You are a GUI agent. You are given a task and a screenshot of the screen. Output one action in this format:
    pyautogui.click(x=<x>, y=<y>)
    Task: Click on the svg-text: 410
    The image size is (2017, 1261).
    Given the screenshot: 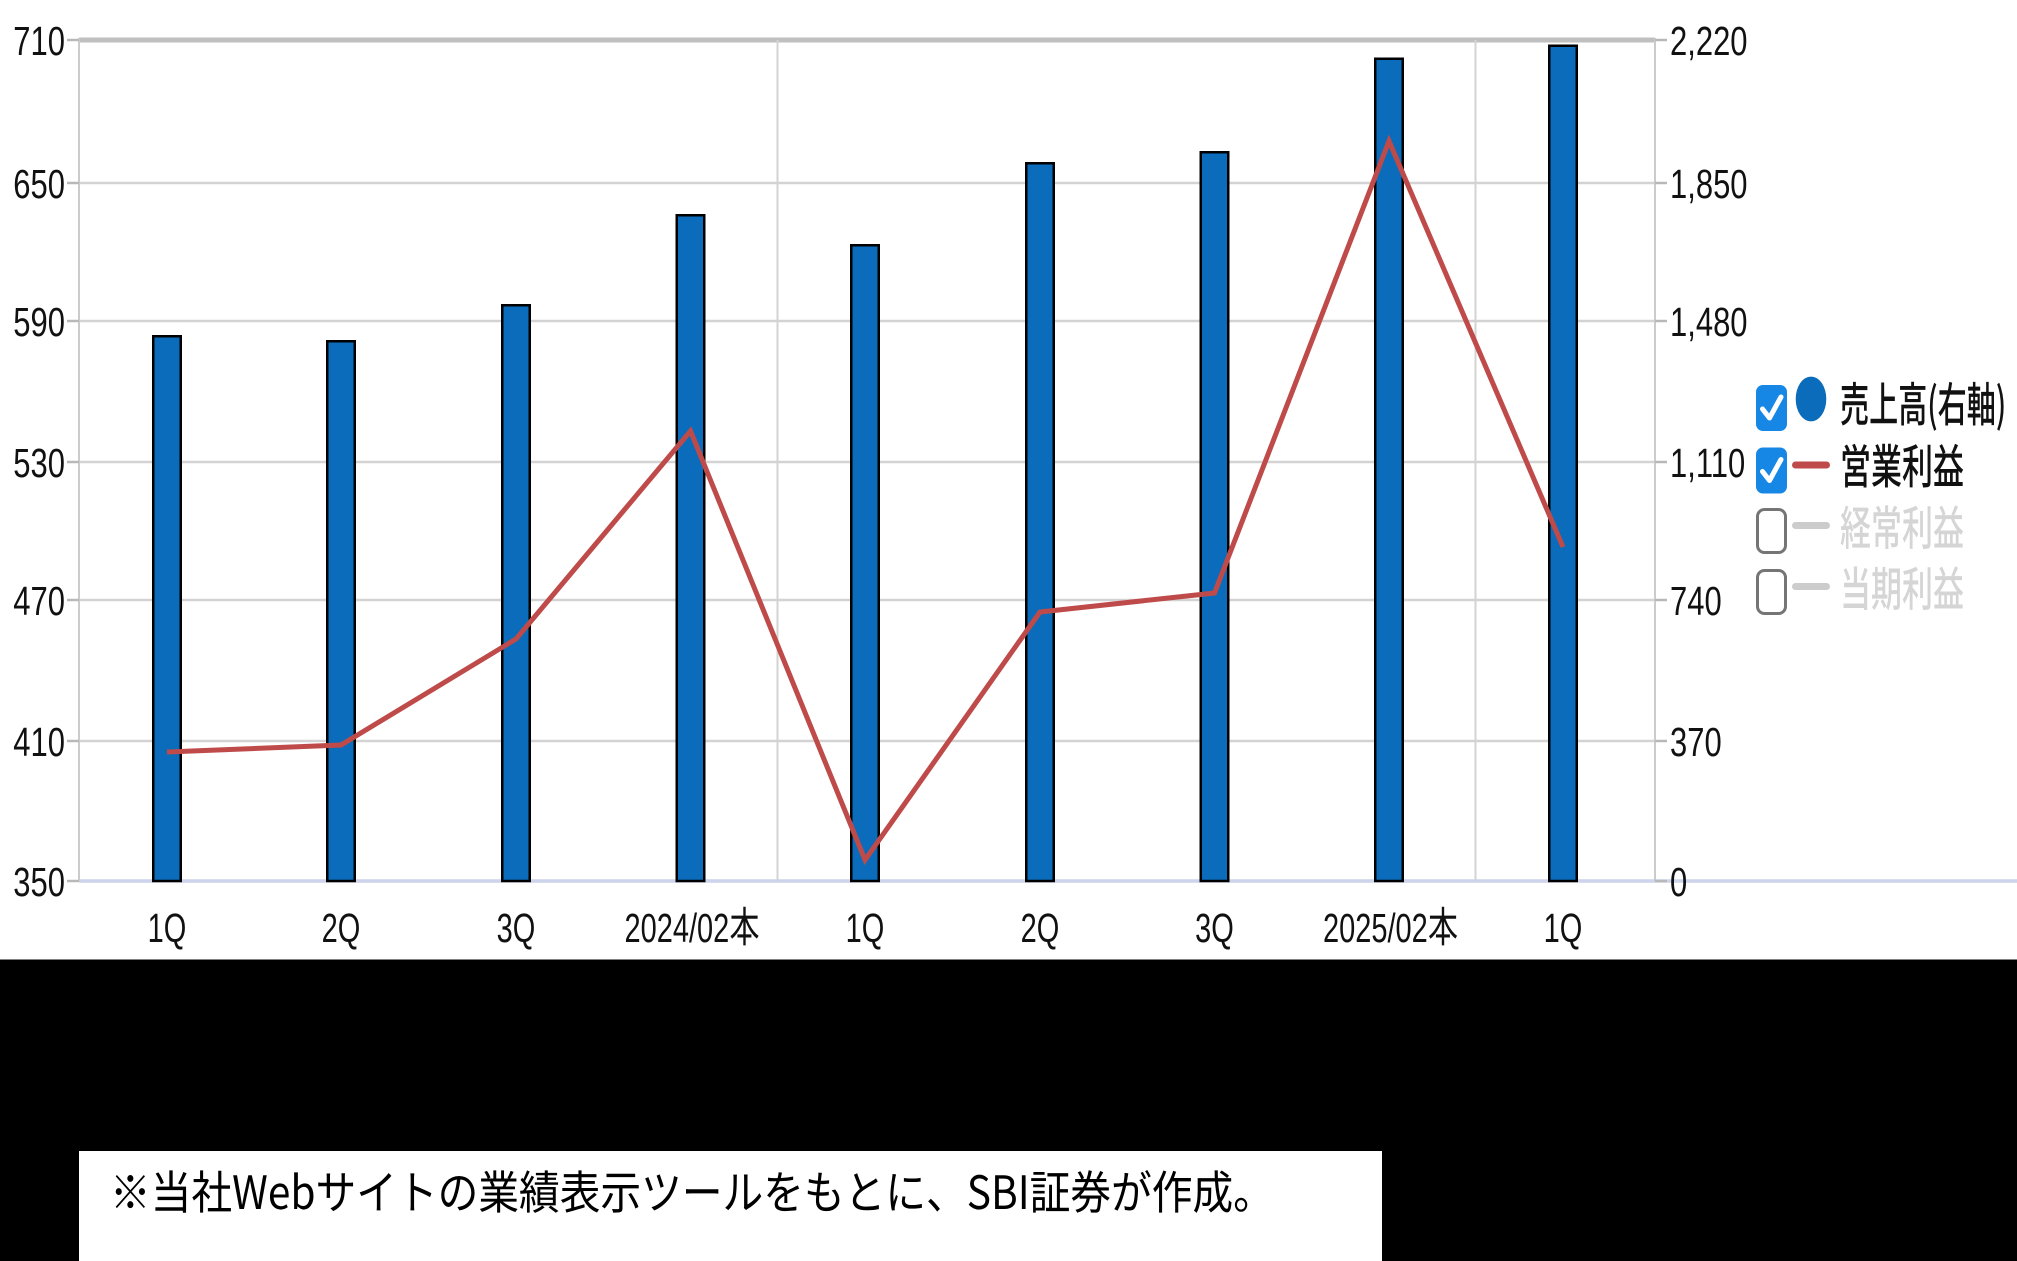 What is the action you would take?
    pyautogui.click(x=39, y=742)
    